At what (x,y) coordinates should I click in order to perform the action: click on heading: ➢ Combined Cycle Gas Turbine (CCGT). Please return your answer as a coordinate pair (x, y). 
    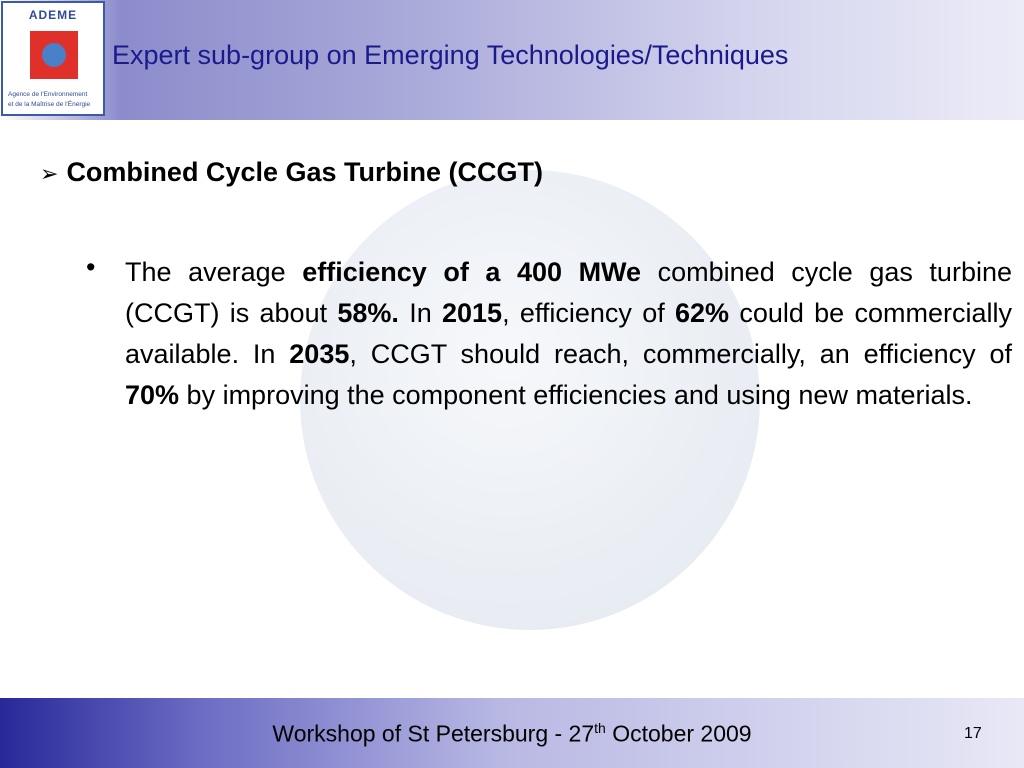
    Looking at the image, I should click on (291, 172).